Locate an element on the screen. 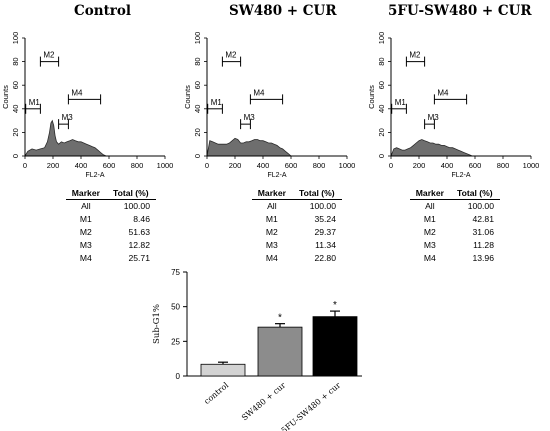  bar-y-tick-label: 25 is located at coordinates (175, 341).